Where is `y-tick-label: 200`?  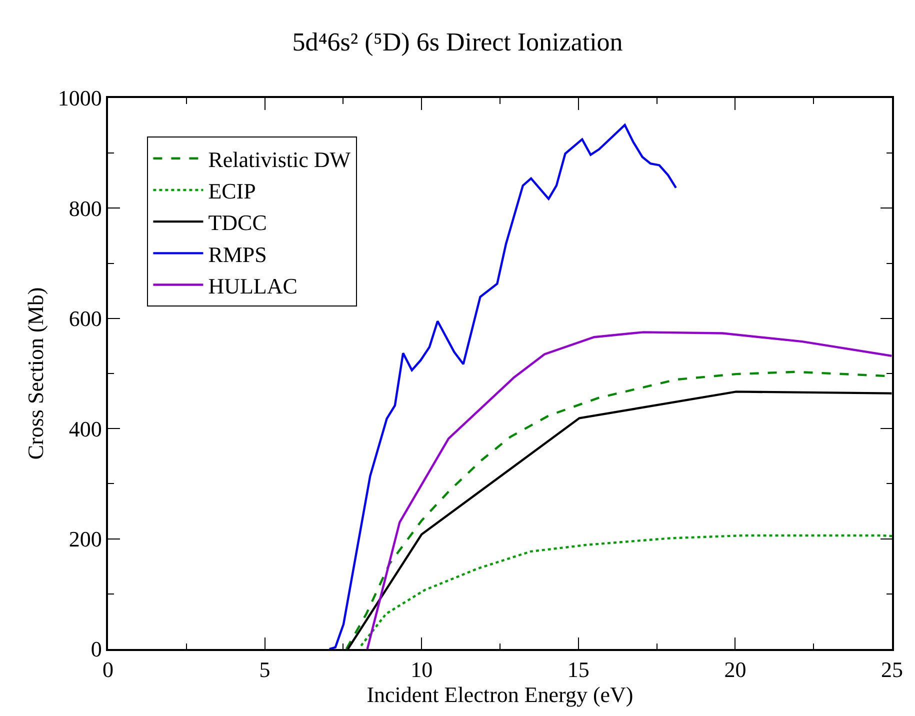
y-tick-label: 200 is located at coordinates (85, 539).